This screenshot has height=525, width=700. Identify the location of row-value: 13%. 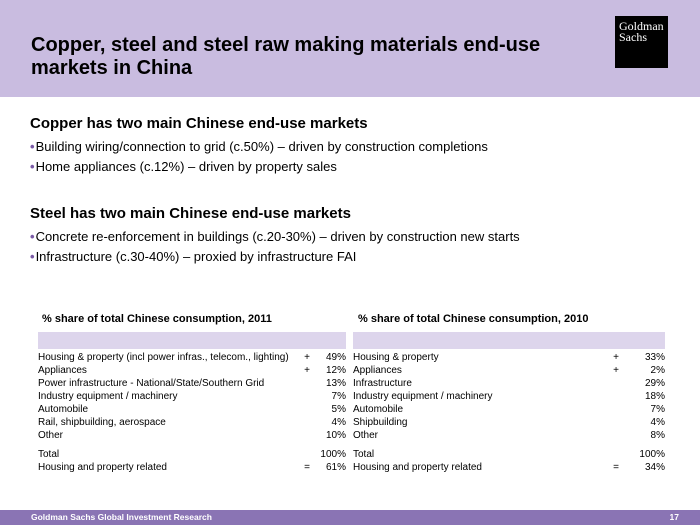
(335, 383).